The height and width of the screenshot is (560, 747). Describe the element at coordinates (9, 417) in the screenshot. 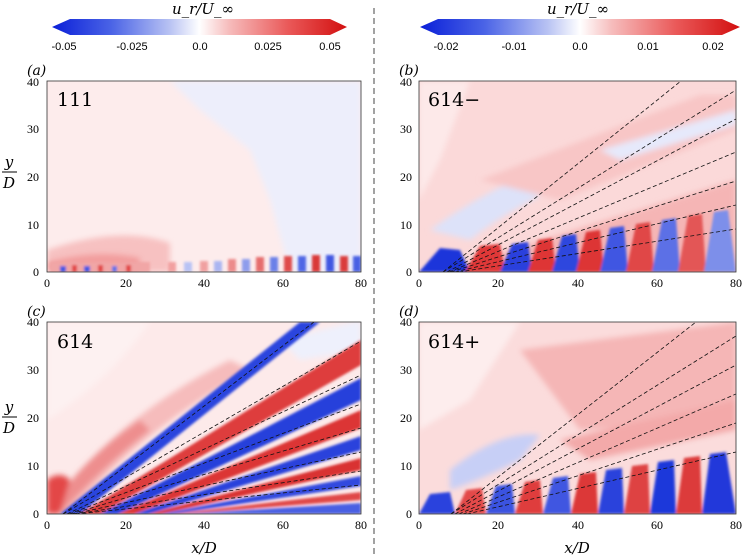

I see `y-axis-label-bottom: y D` at that location.